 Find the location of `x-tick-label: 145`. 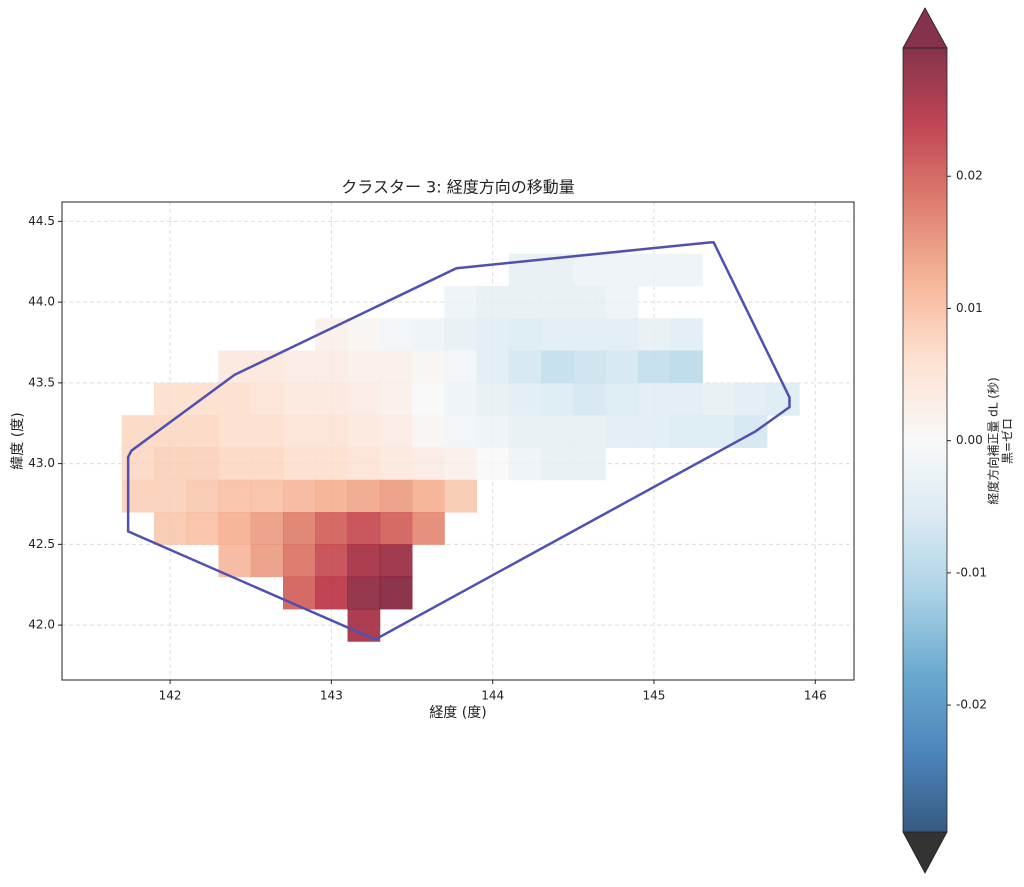

x-tick-label: 145 is located at coordinates (654, 696).